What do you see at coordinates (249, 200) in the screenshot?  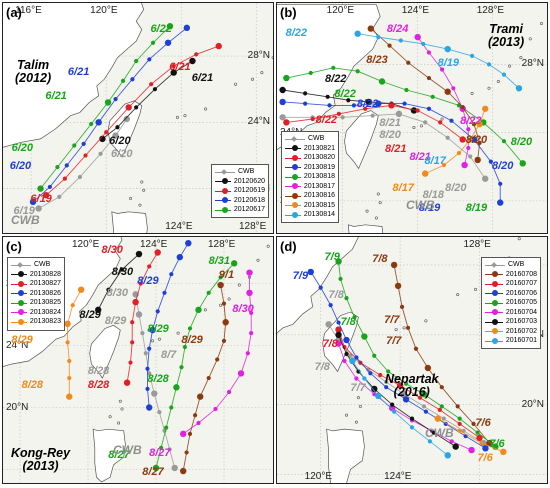 I see `legend-label: 20120618` at bounding box center [249, 200].